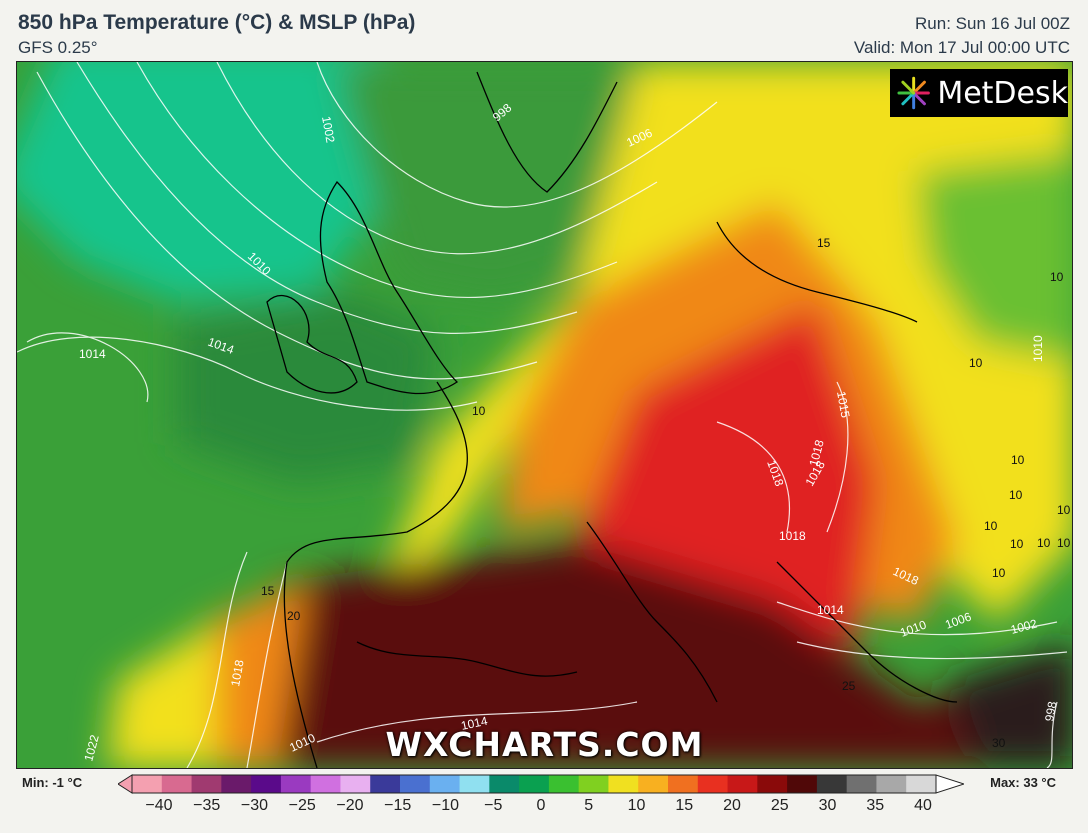  What do you see at coordinates (875, 805) in the screenshot?
I see `scale-tick-label: 35` at bounding box center [875, 805].